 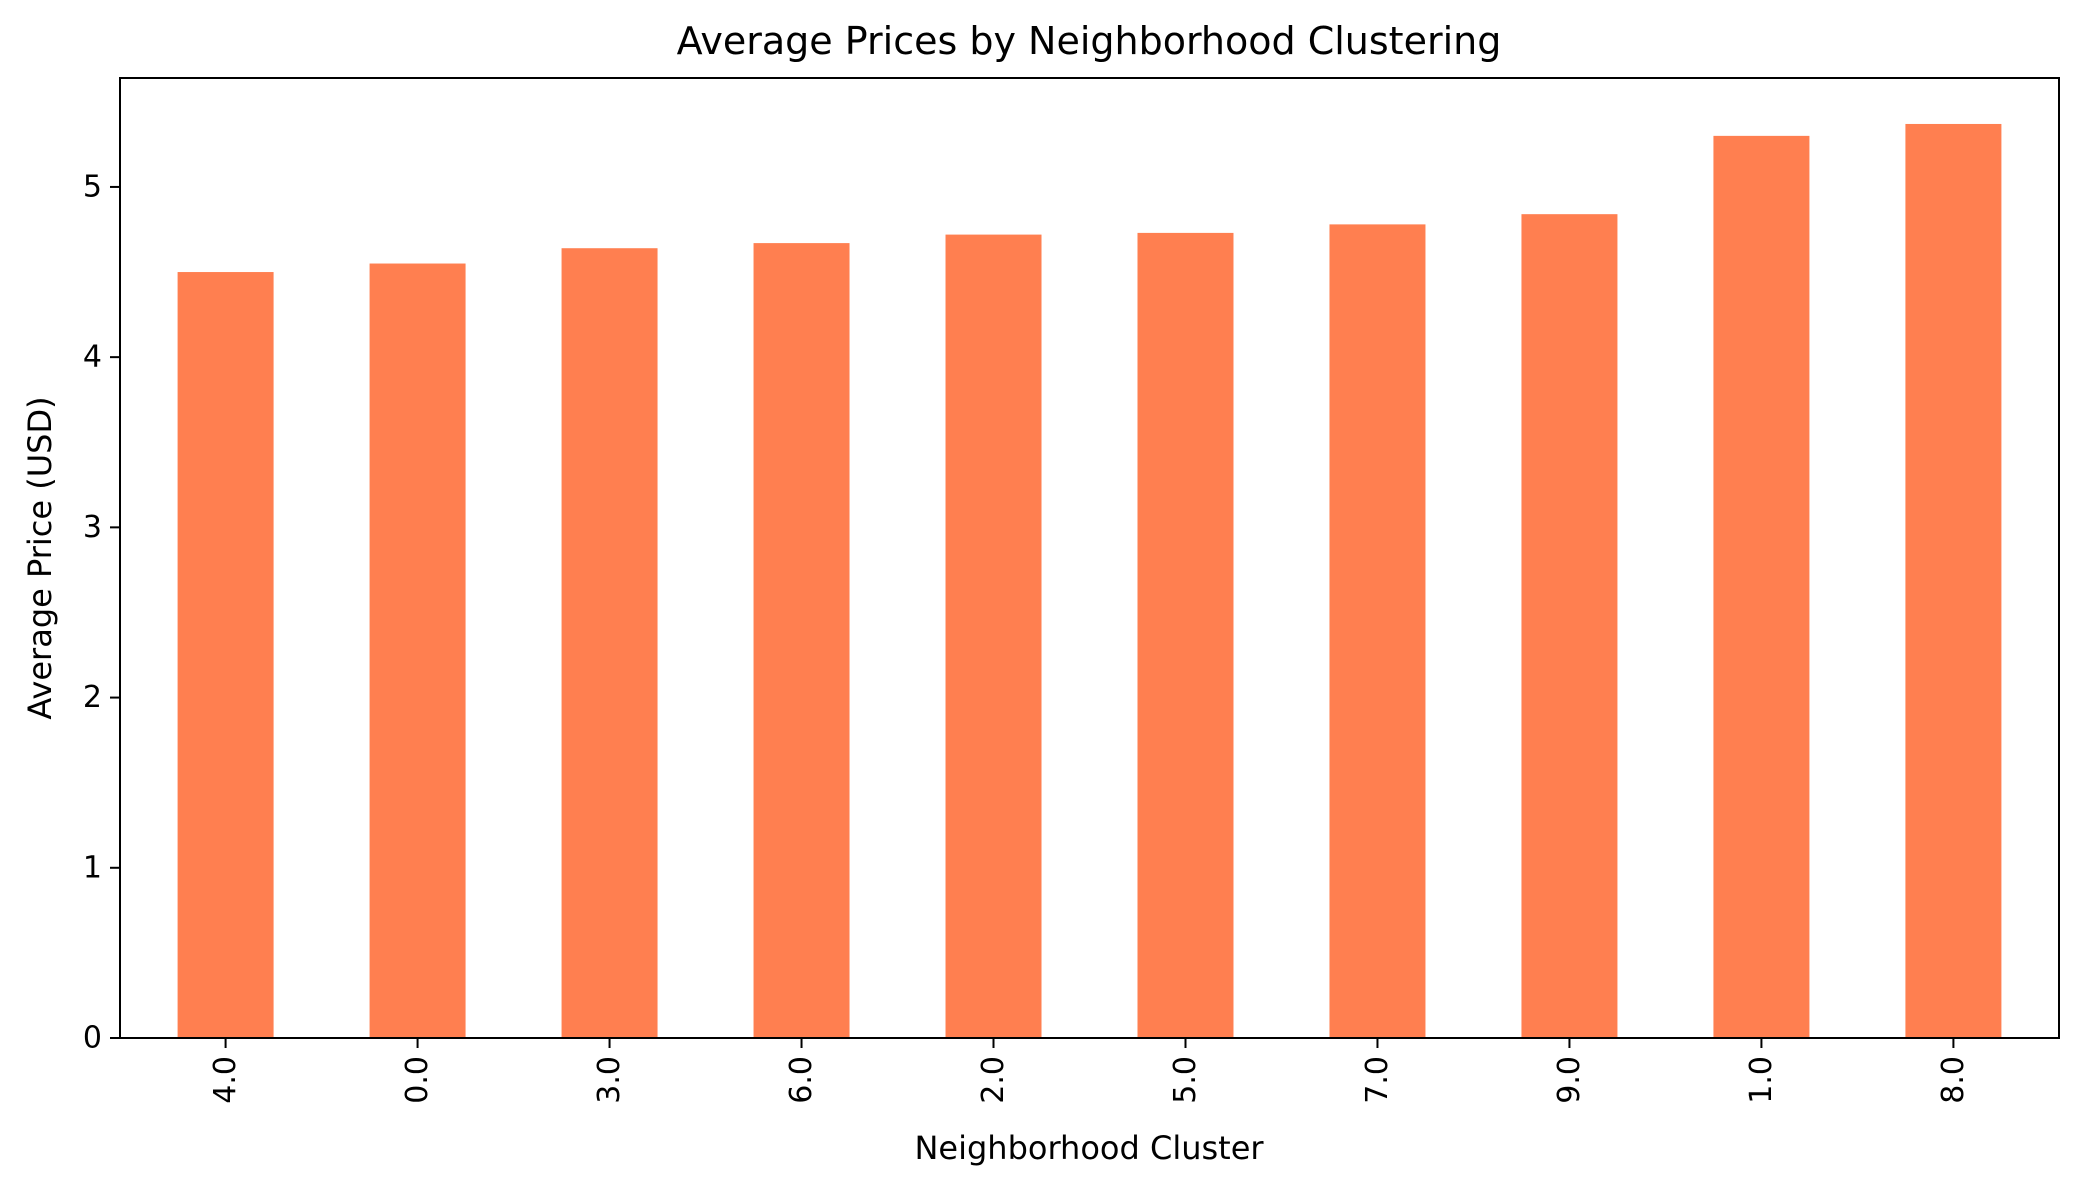 What do you see at coordinates (92, 1038) in the screenshot?
I see `y-tick-label: 0` at bounding box center [92, 1038].